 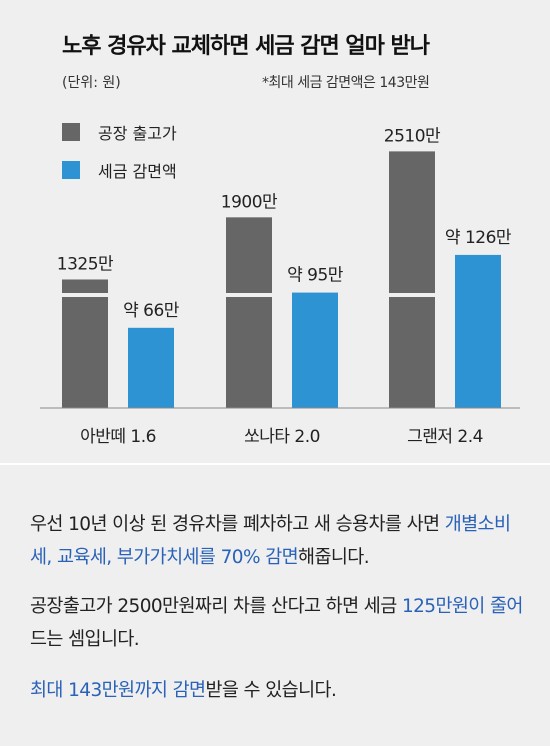 What do you see at coordinates (275, 464) in the screenshot?
I see `section-divider` at bounding box center [275, 464].